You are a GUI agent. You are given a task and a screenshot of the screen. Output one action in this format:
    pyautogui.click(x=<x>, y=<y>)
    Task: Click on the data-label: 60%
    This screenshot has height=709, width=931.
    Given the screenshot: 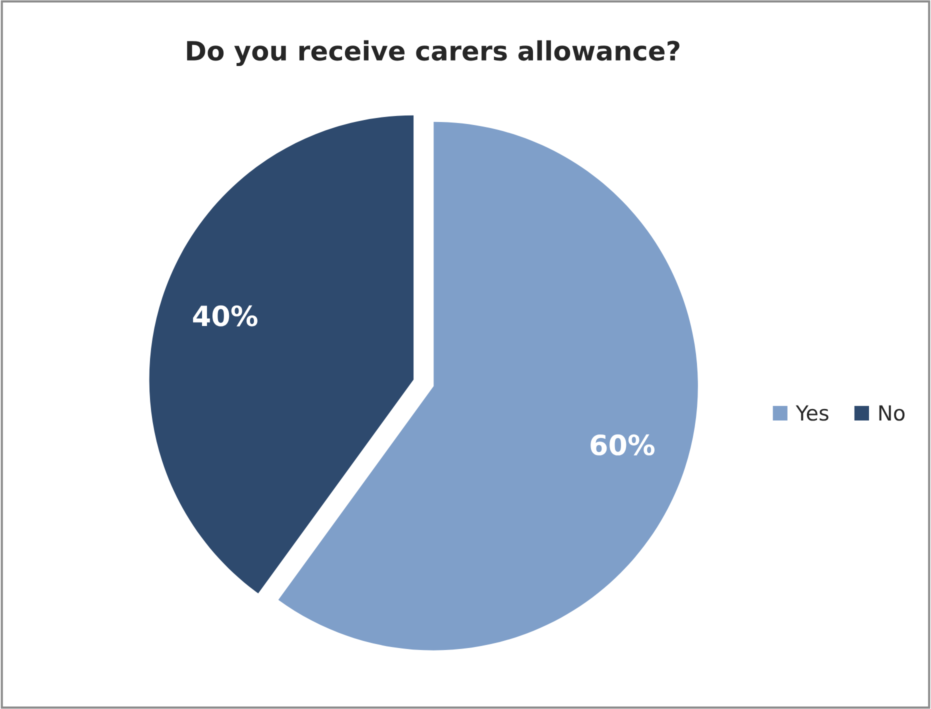 What is the action you would take?
    pyautogui.click(x=622, y=445)
    